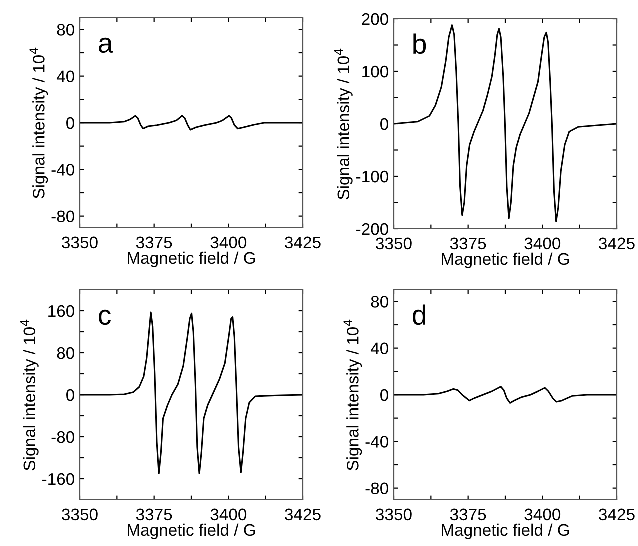 The height and width of the screenshot is (546, 638). Describe the element at coordinates (58, 479) in the screenshot. I see `y-tick-label: -160` at that location.